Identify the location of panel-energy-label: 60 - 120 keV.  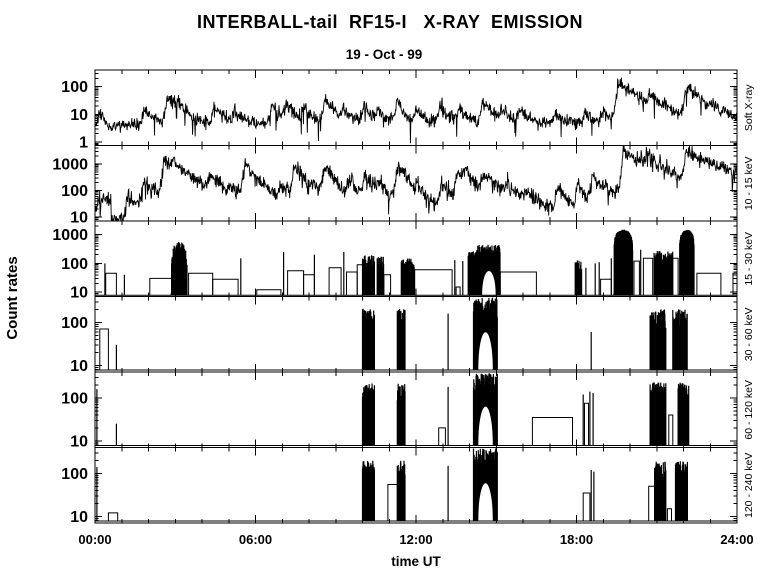
(749, 410).